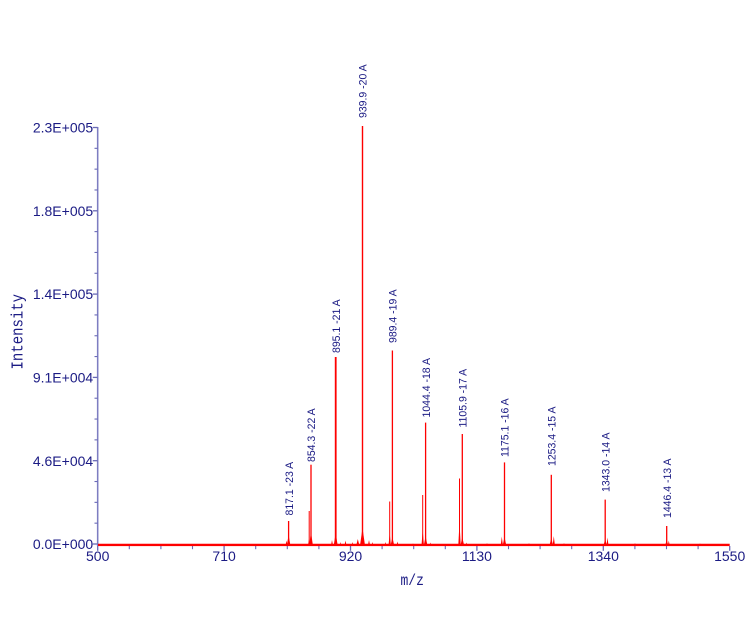 Image resolution: width=755 pixels, height=622 pixels. What do you see at coordinates (63, 294) in the screenshot?
I see `svg-text: 1.4E+005` at bounding box center [63, 294].